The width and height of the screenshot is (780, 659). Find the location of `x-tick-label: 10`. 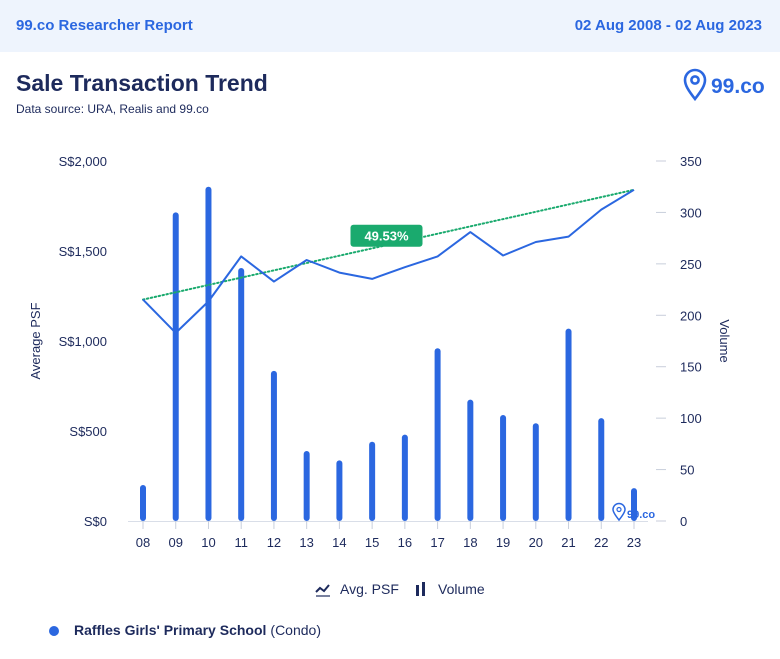

x-tick-label: 10 is located at coordinates (208, 542).